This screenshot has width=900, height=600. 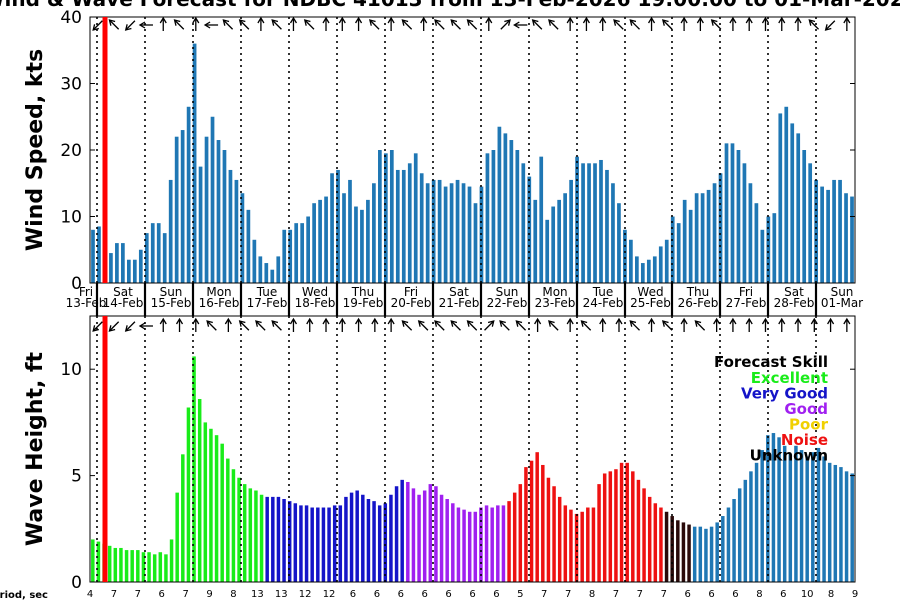 What do you see at coordinates (24, 595) in the screenshot?
I see `period-label: Period, sec` at bounding box center [24, 595].